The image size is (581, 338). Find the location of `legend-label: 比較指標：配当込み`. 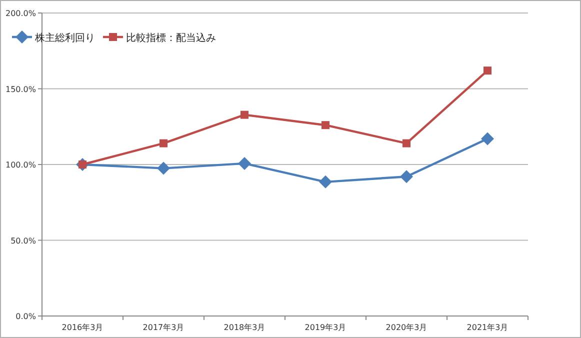

legend-label: 比較指標：配当込み is located at coordinates (171, 38).